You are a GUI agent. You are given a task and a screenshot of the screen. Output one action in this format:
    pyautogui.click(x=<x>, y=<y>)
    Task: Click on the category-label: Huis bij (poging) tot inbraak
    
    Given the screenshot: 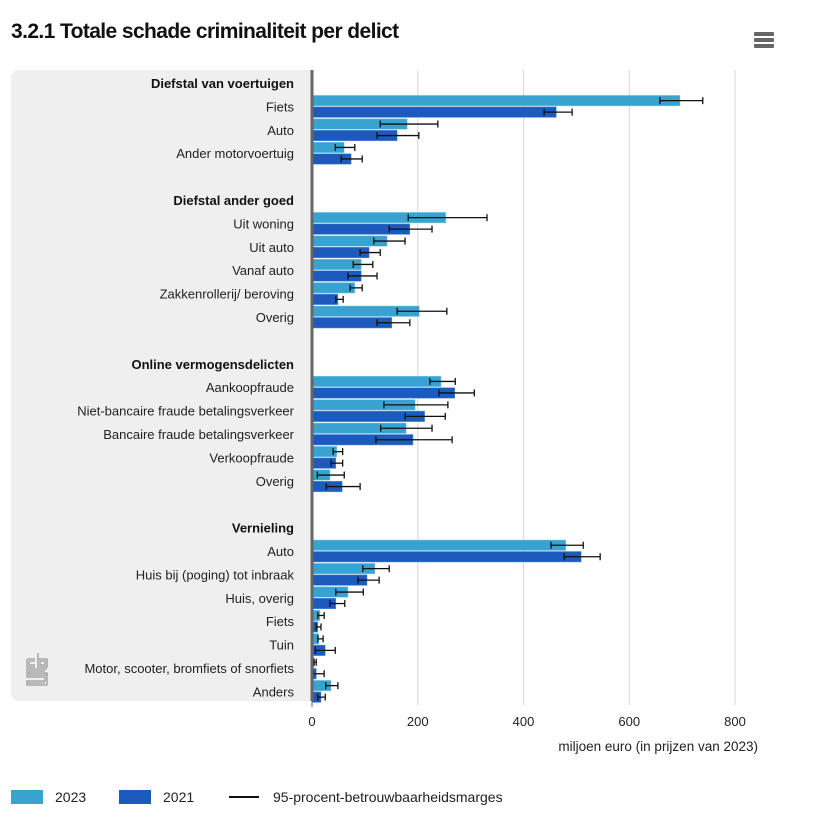 What is the action you would take?
    pyautogui.click(x=215, y=574)
    